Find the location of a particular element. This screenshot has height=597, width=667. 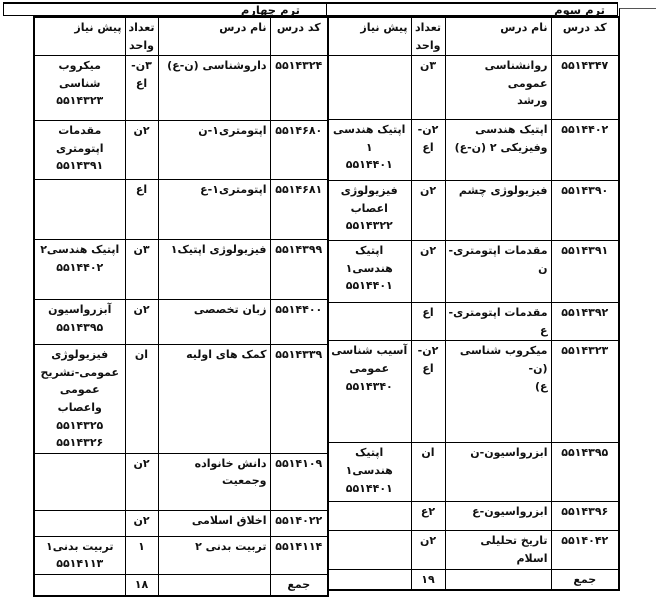

course-name: زبان تخصصی is located at coordinates (214, 322).